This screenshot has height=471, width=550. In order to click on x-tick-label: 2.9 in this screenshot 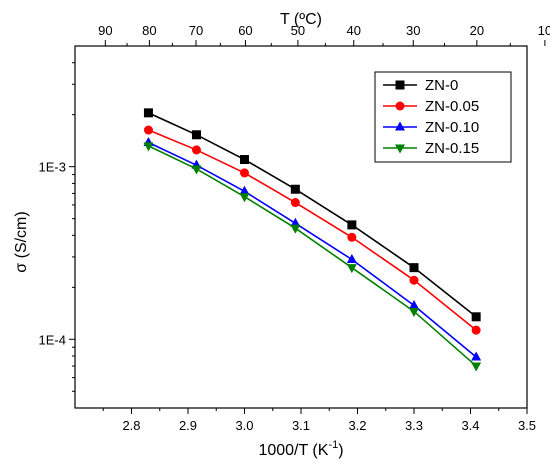, I will do `click(188, 425)`.